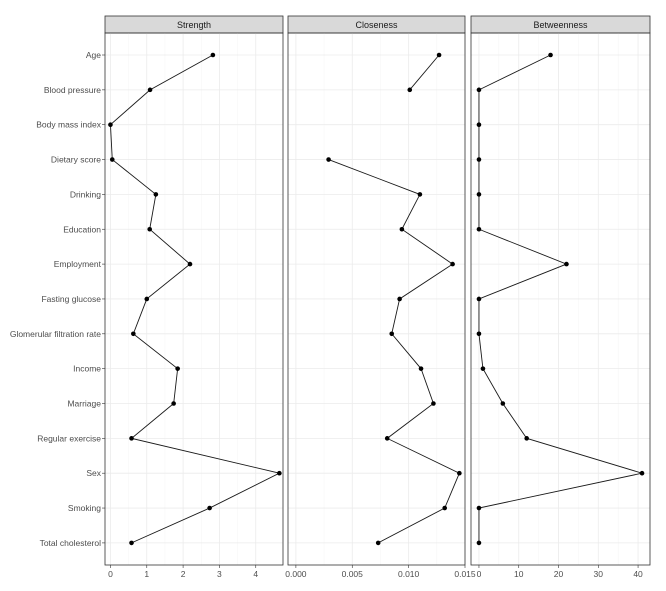 The width and height of the screenshot is (666, 591). I want to click on y-tick-label: Drinking, so click(85, 194).